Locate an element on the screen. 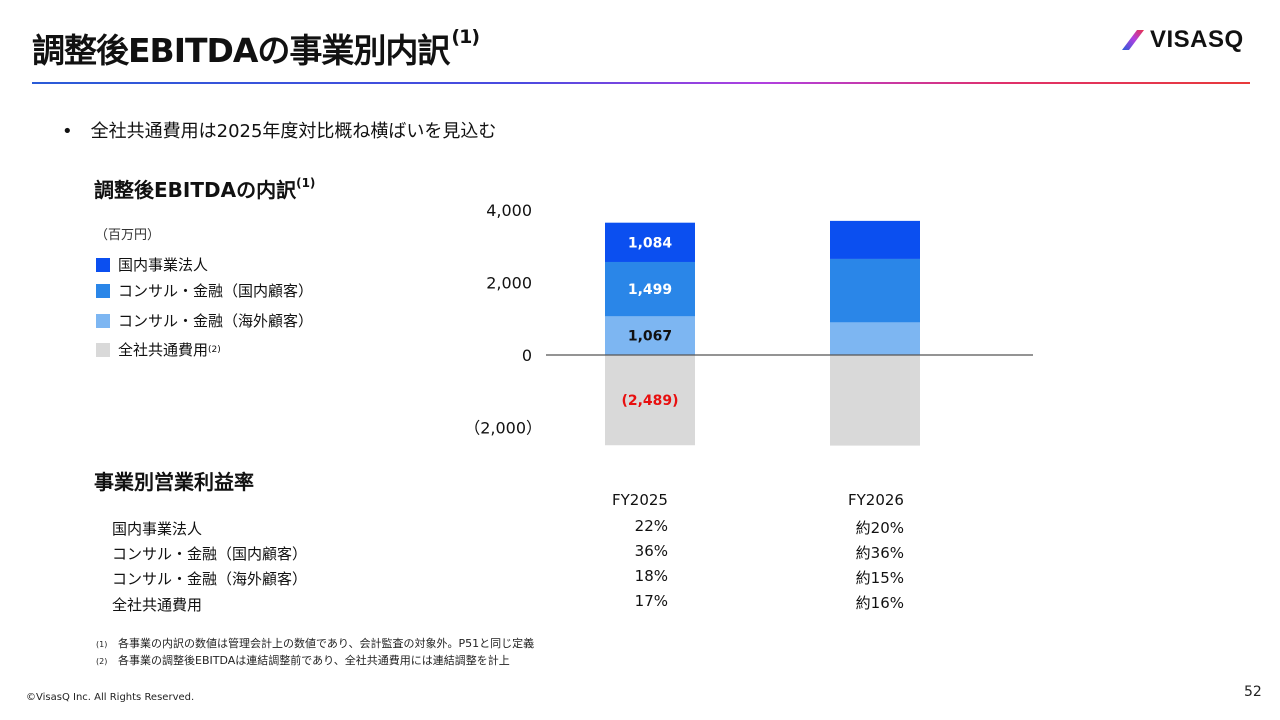  table-row-label: コンサル・金融（海外顧客） is located at coordinates (210, 579).